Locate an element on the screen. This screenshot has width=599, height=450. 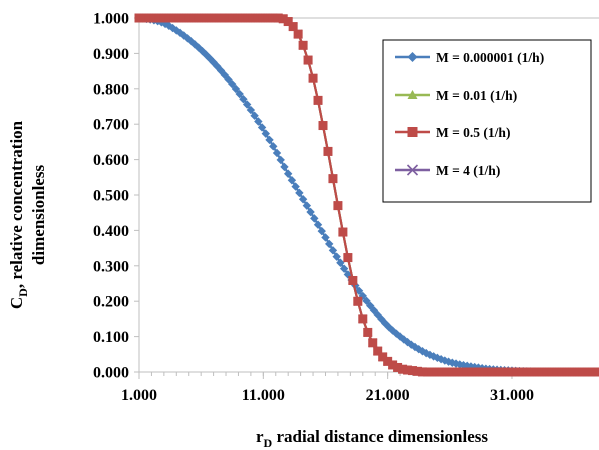
y-axis-title-sub: D is located at coordinates (23, 292).